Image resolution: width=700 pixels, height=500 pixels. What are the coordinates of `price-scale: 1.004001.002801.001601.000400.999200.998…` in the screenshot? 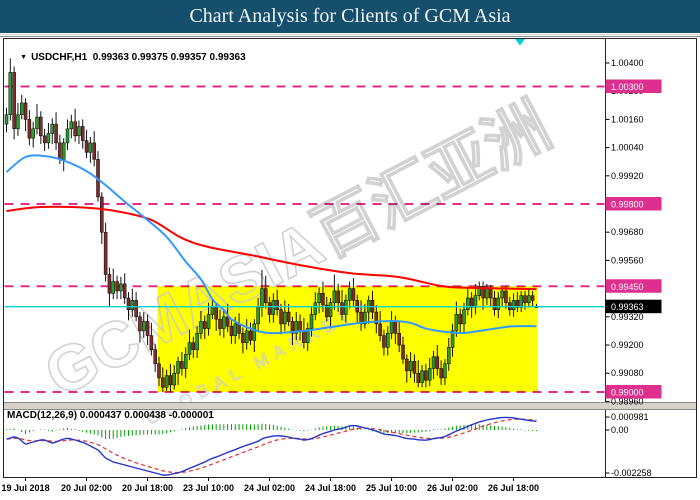 It's located at (633, 268).